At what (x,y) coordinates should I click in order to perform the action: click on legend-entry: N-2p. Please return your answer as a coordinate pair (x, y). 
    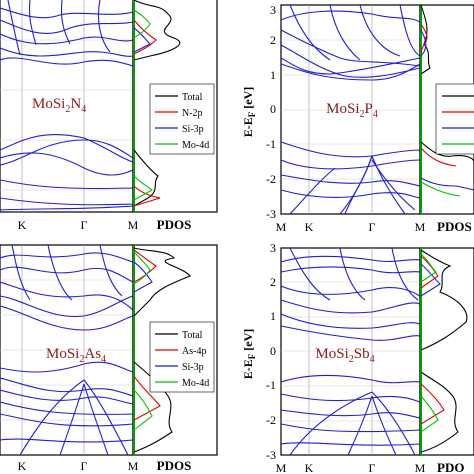
    Looking at the image, I should click on (192, 113).